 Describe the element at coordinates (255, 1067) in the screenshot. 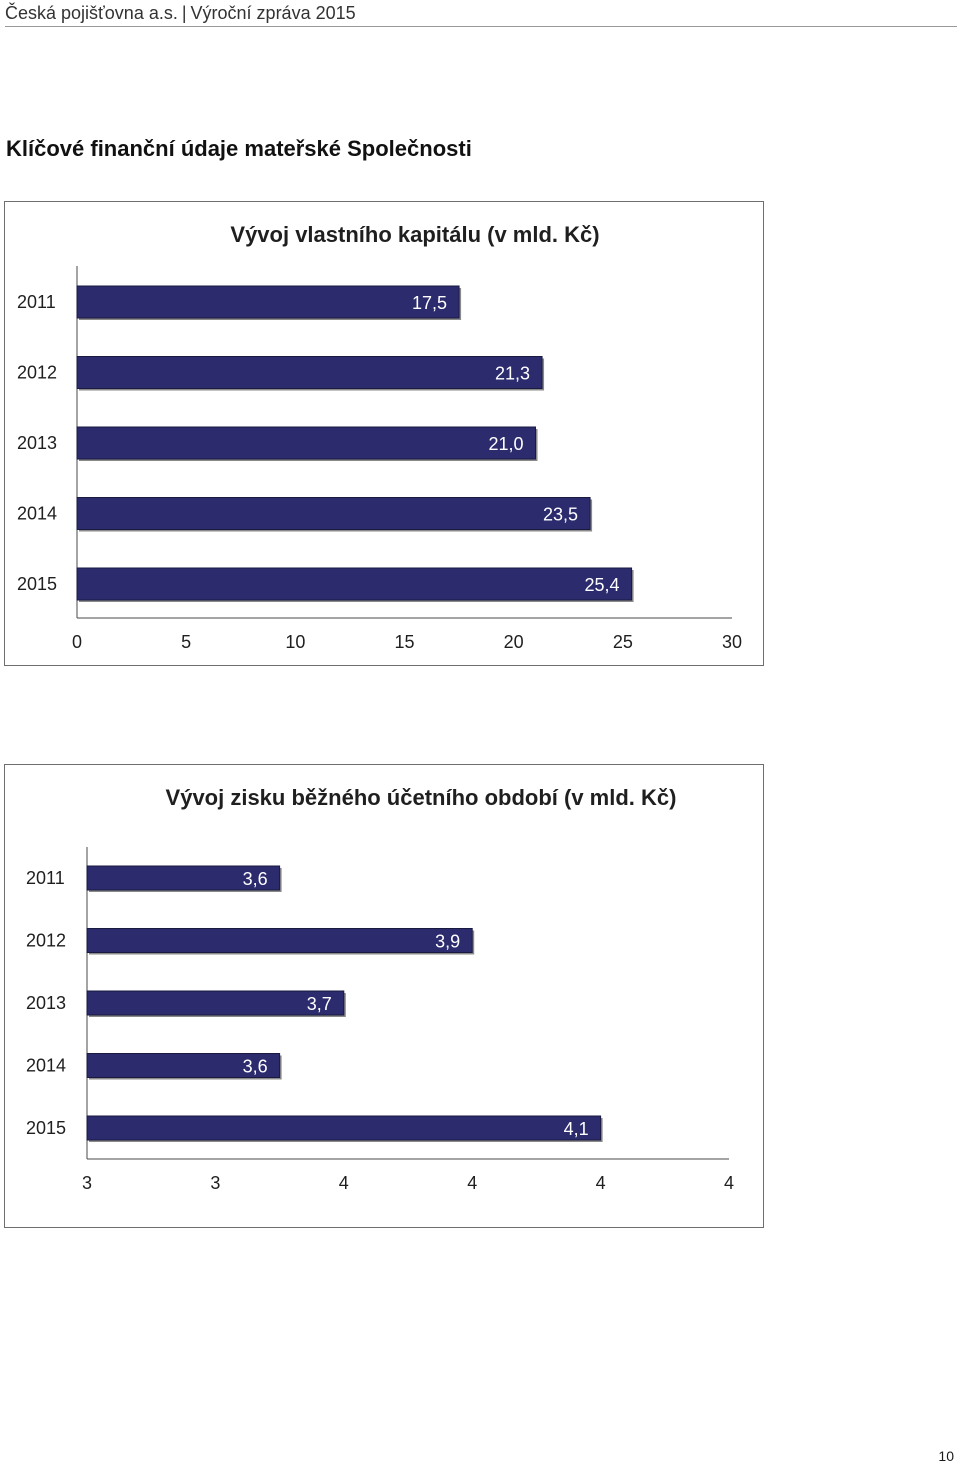

I see `profit-data-label-2014: 3,6` at that location.